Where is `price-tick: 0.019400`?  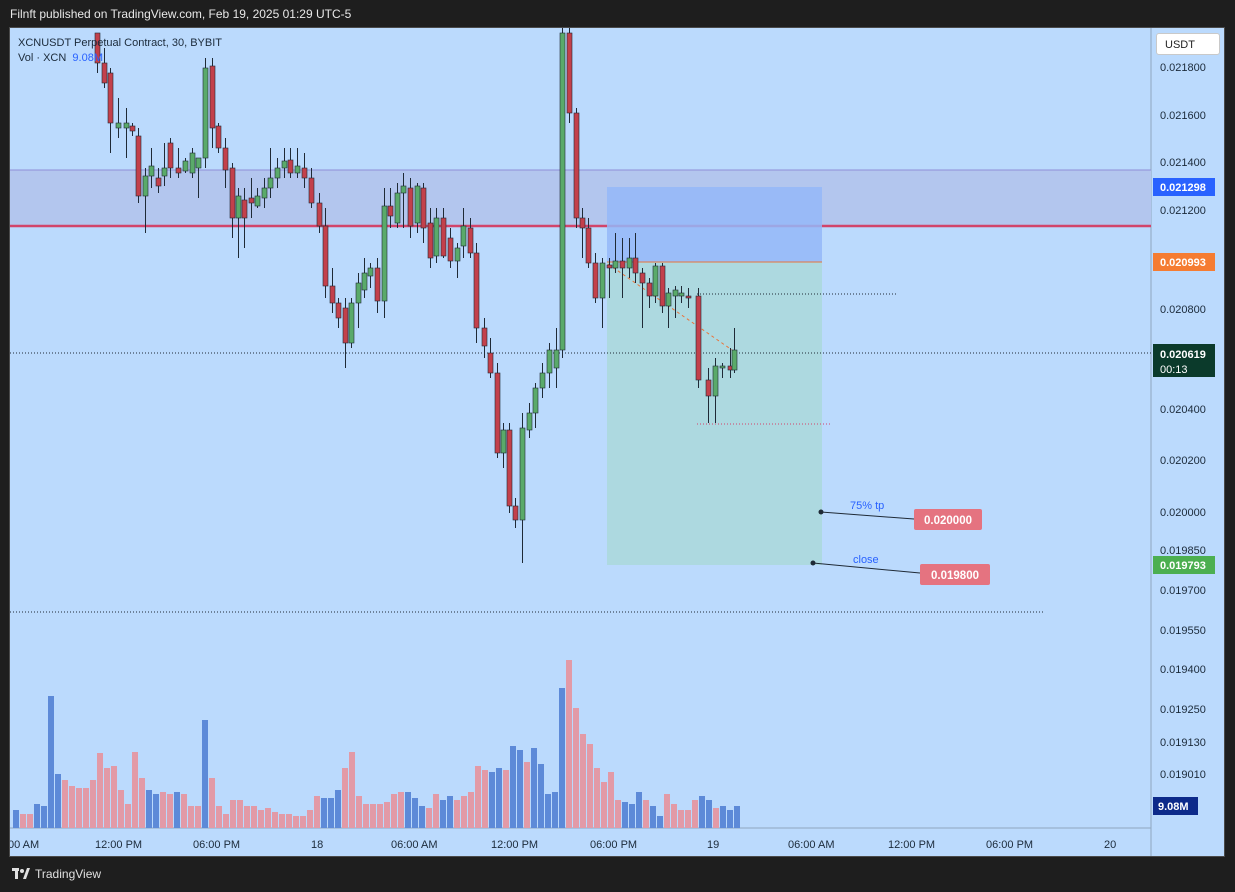
price-tick: 0.019400 is located at coordinates (1183, 670).